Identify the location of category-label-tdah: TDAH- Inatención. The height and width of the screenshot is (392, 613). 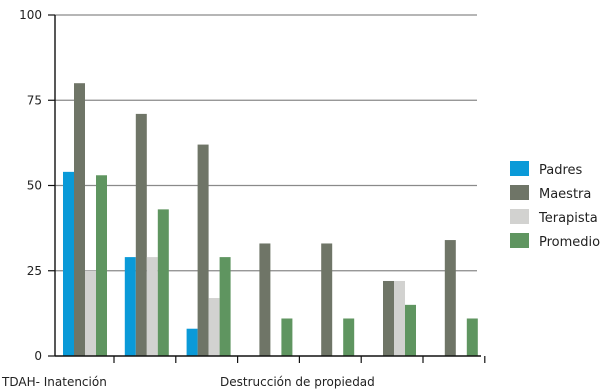
(54, 382).